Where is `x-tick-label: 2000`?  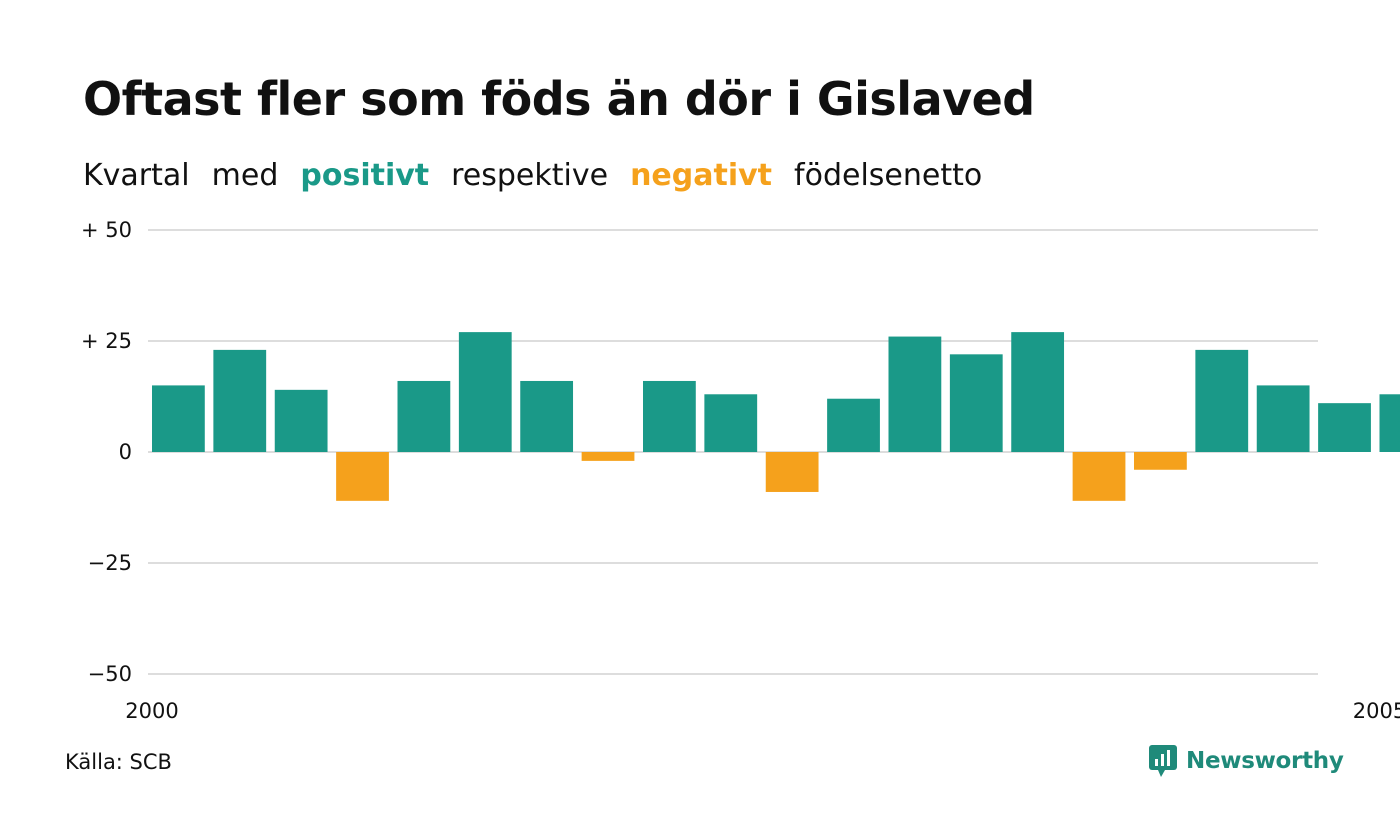 x-tick-label: 2000 is located at coordinates (151, 711).